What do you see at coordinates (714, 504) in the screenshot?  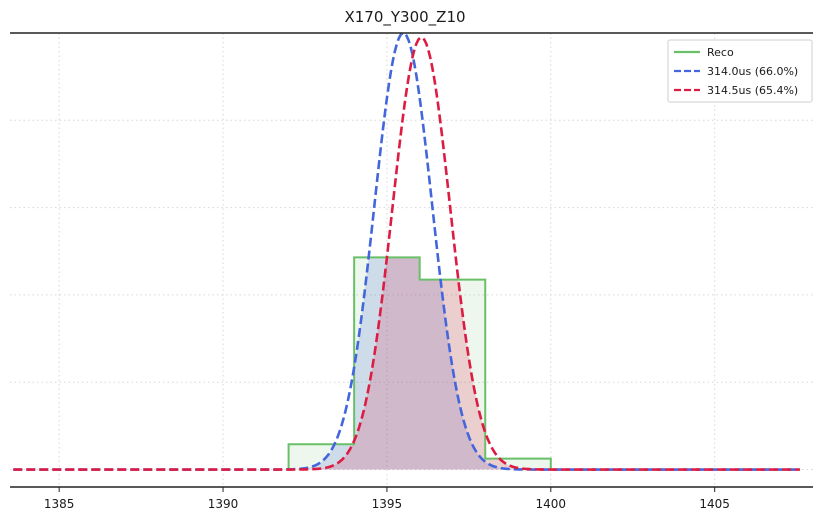 I see `x-tick-label: 1405` at bounding box center [714, 504].